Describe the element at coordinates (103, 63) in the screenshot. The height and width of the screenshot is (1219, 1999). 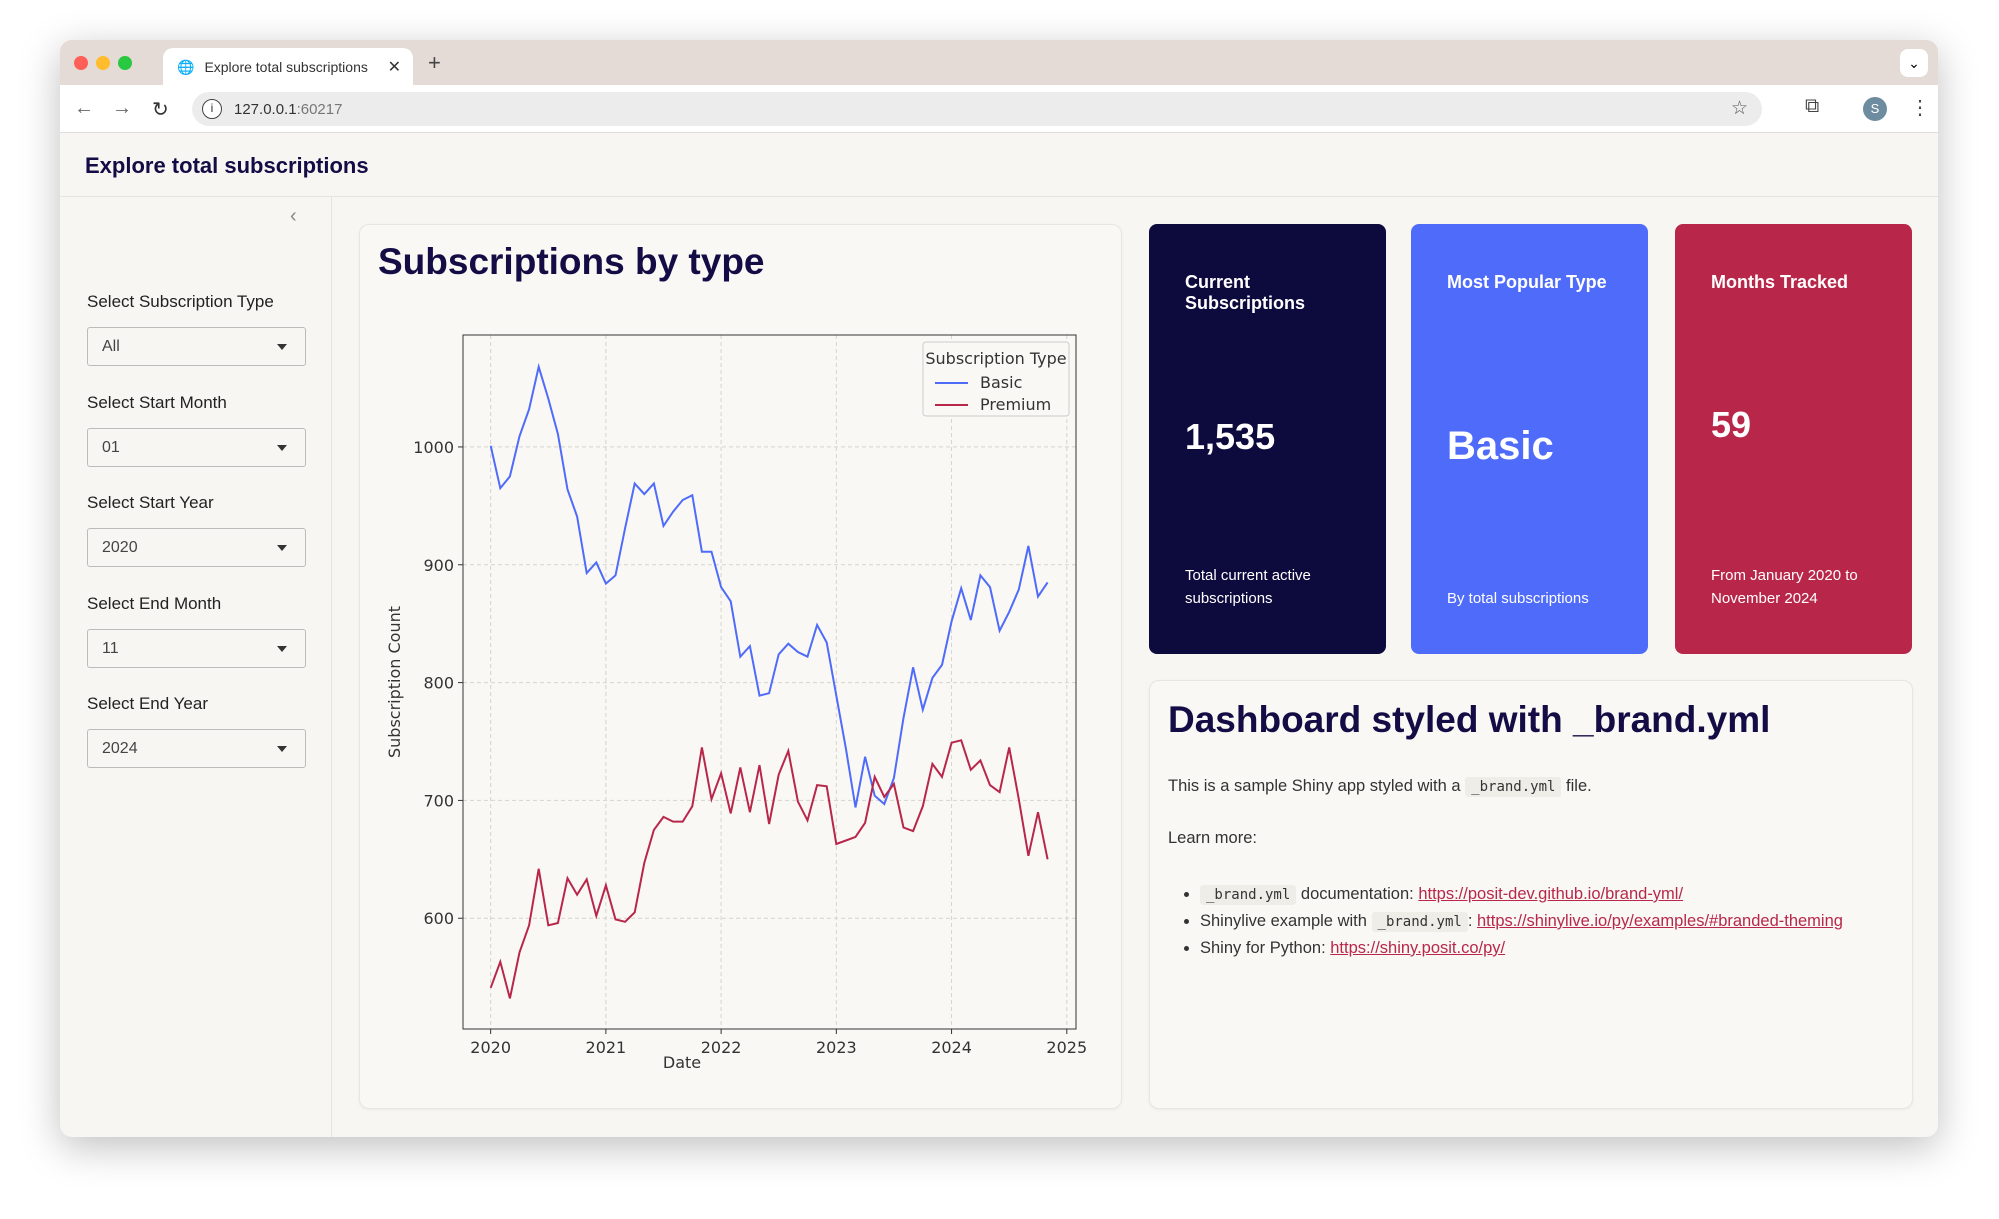
I see `minimize-window-button` at that location.